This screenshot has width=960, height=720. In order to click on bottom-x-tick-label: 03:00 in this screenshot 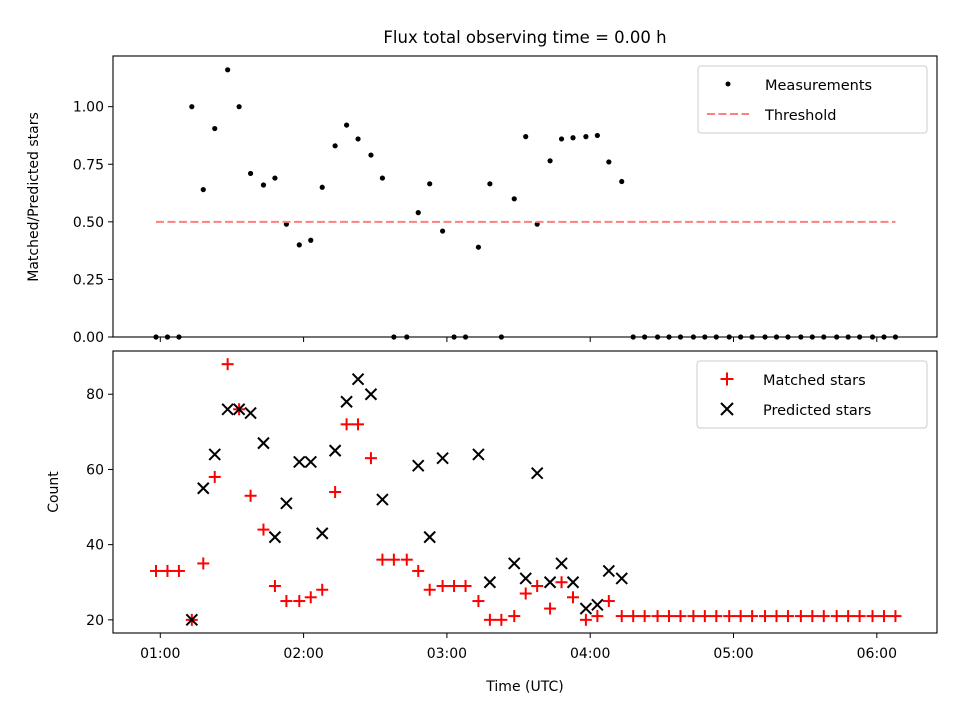, I will do `click(447, 654)`.